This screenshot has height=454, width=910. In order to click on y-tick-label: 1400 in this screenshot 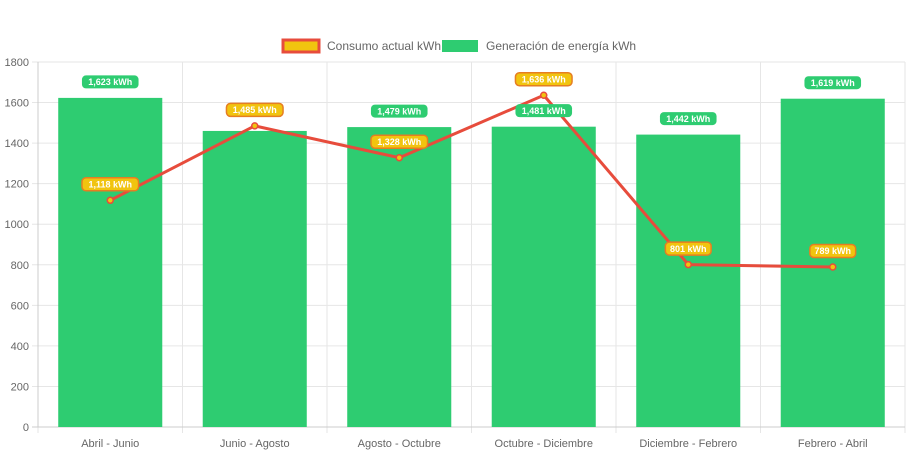, I will do `click(17, 144)`.